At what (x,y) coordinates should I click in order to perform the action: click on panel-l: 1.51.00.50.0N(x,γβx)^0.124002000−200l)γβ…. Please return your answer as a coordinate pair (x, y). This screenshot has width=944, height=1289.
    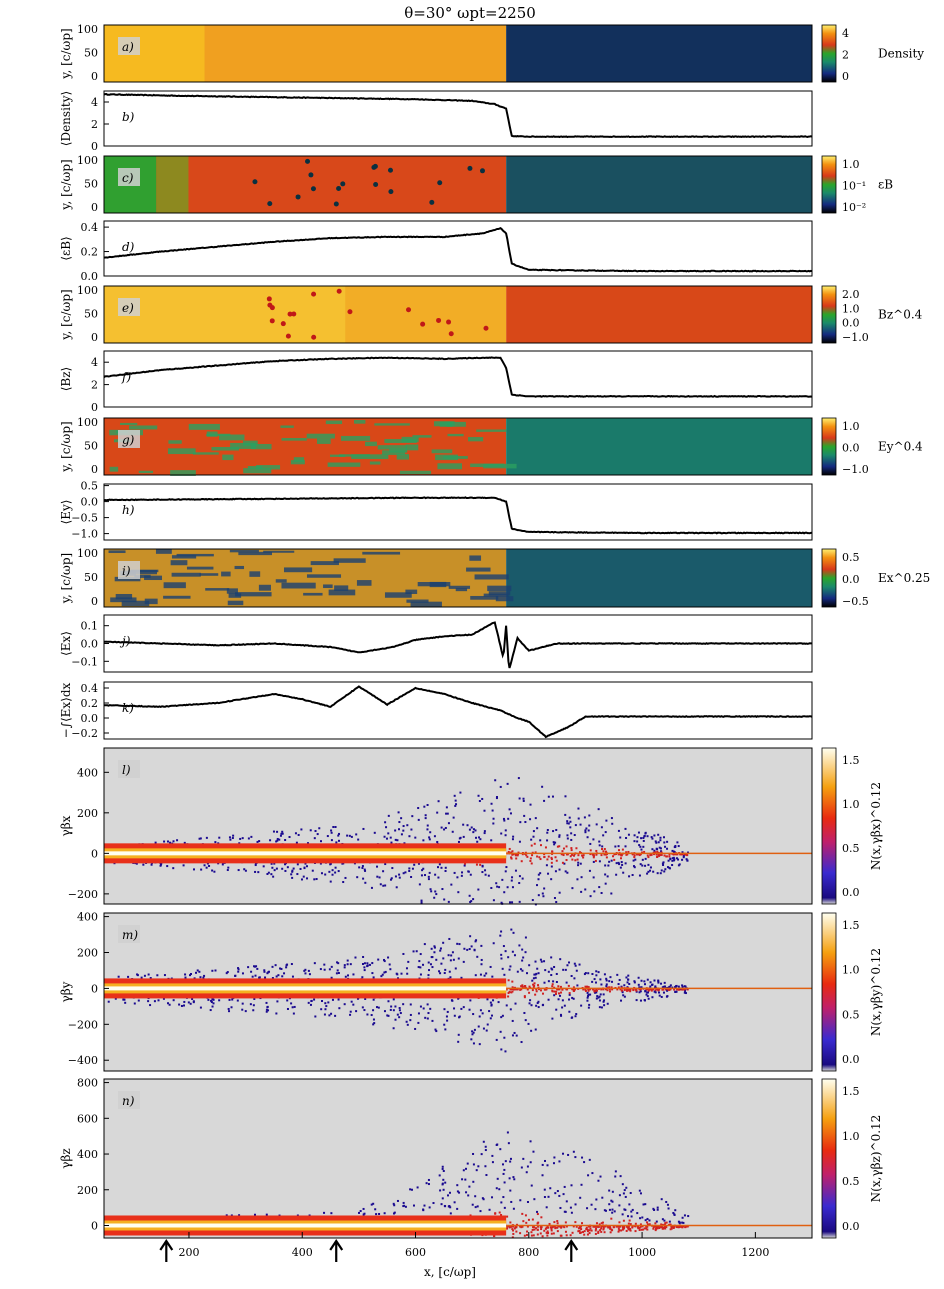
    Looking at the image, I should click on (471, 826).